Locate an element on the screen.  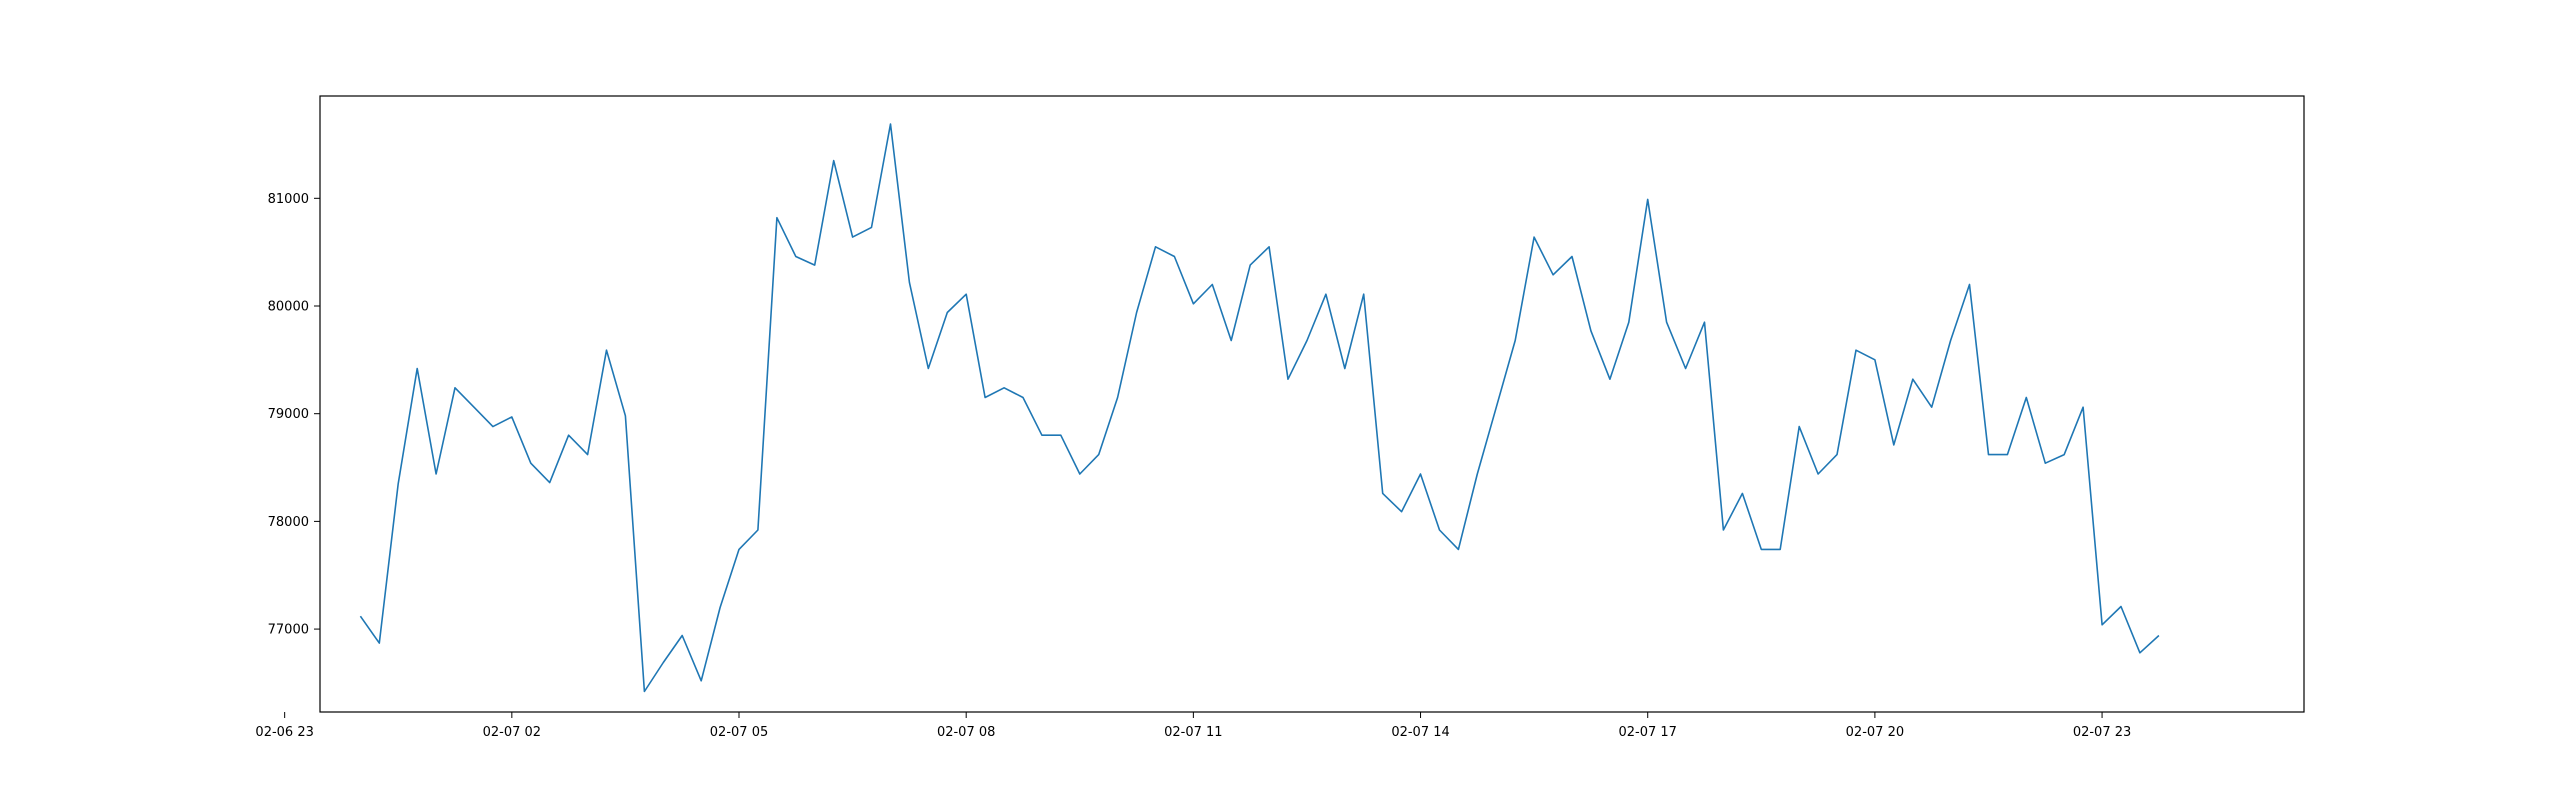
y-tick-label: 79000 is located at coordinates (288, 414).